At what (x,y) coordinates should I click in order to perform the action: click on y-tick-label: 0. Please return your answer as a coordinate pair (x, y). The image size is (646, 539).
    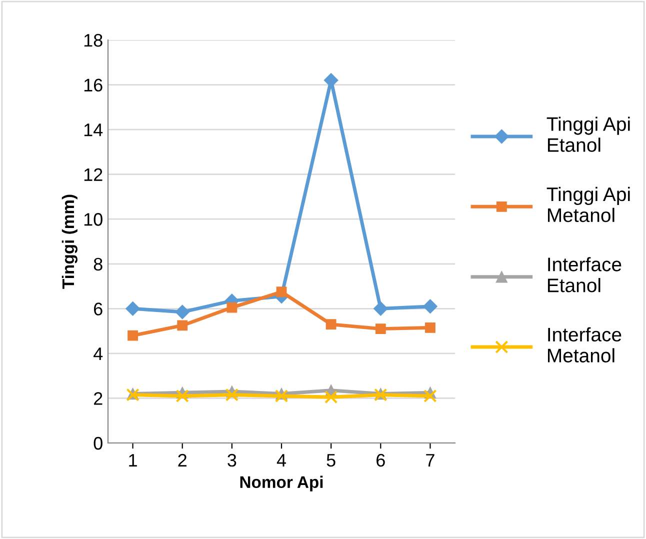
    Looking at the image, I should click on (98, 443).